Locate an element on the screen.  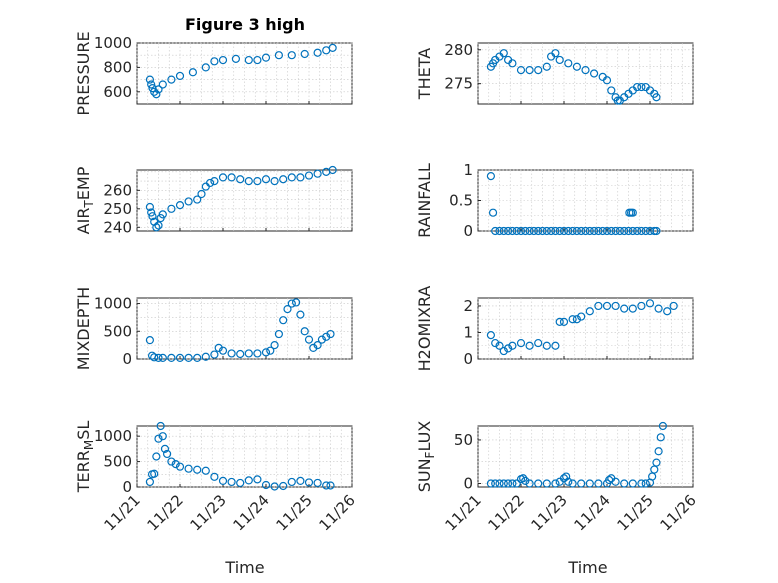
y-axis-label: H2OMIXRA is located at coordinates (424, 329).